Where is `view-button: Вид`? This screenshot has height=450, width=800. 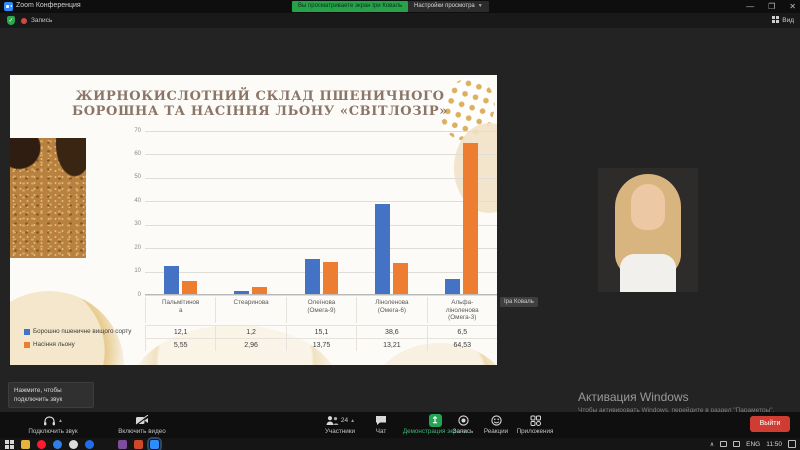 view-button: Вид is located at coordinates (783, 20).